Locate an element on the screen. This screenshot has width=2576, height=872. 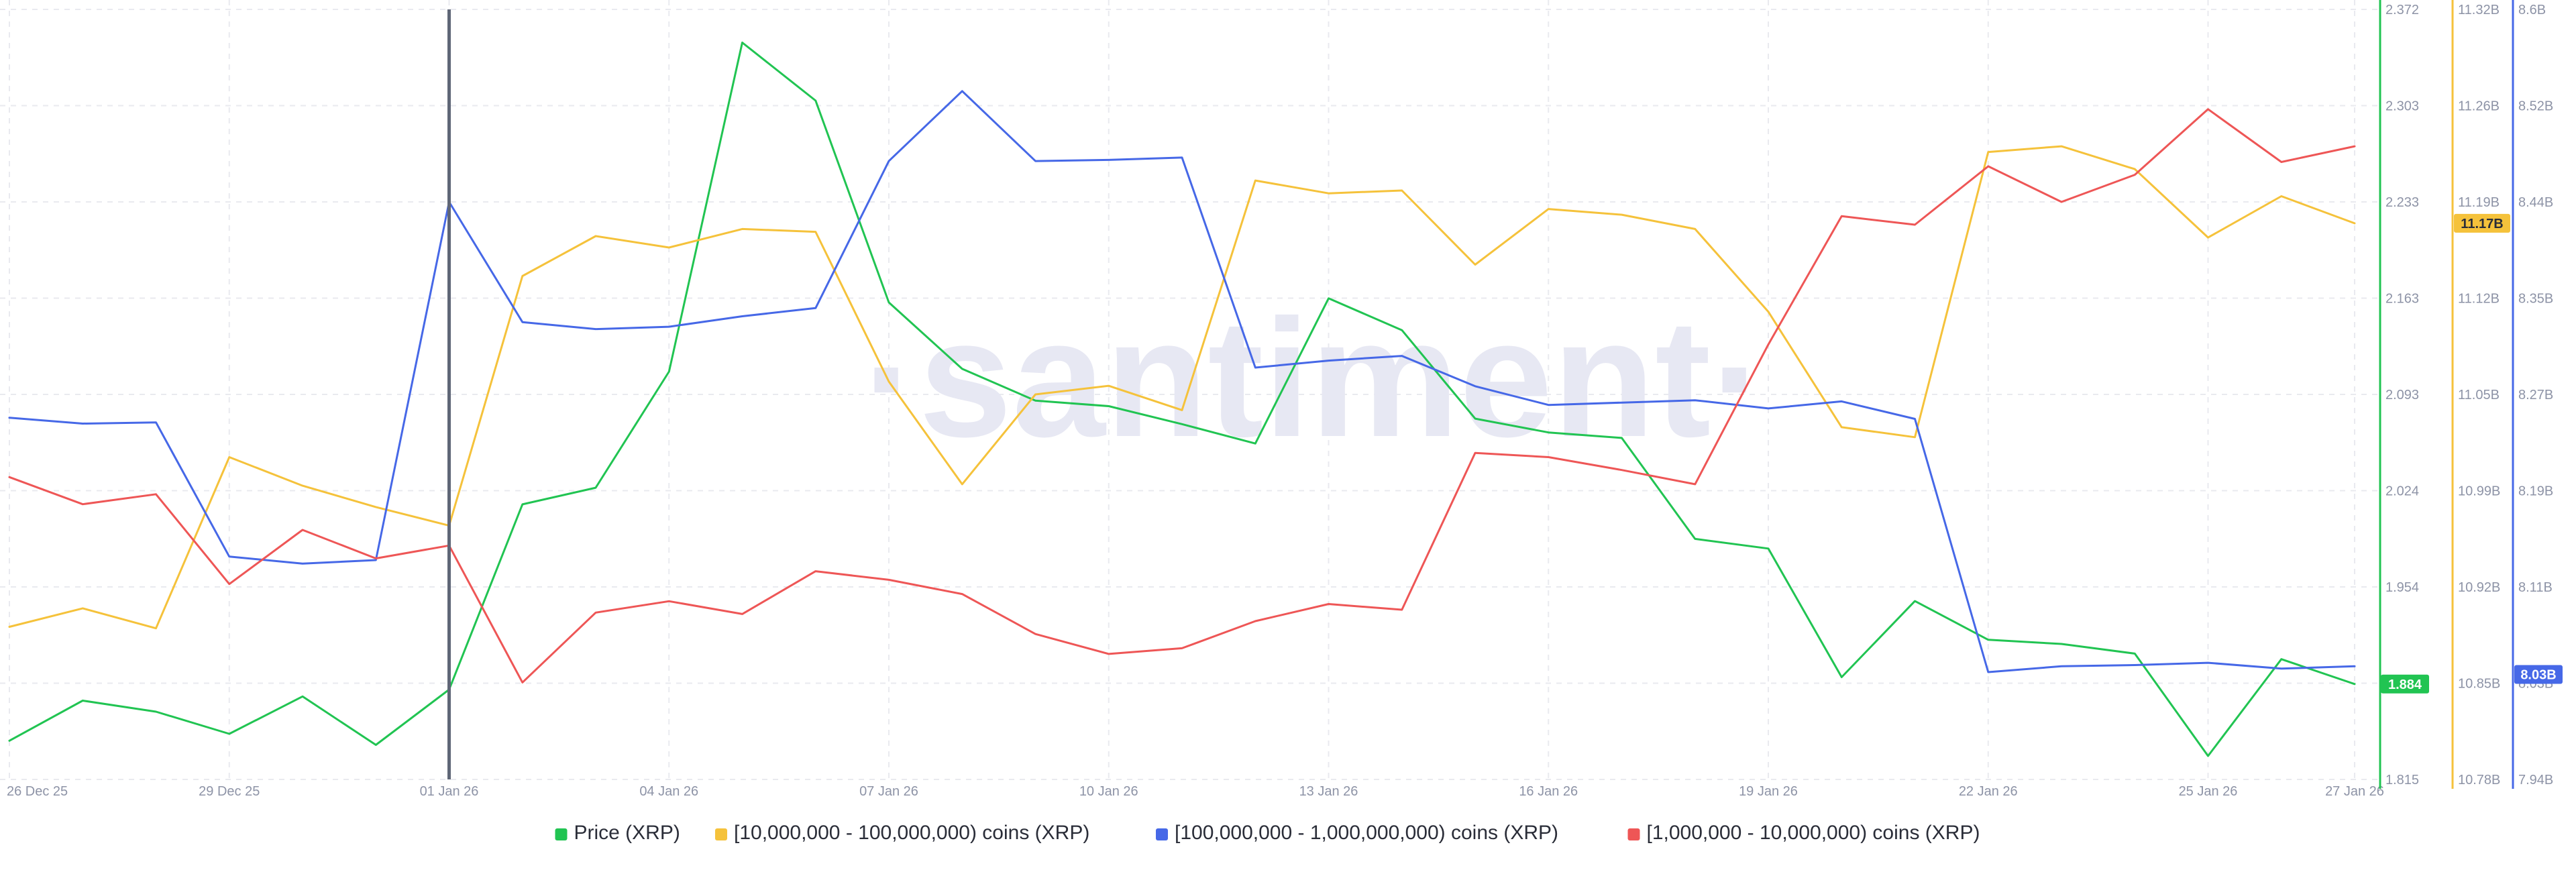
legend-item-0: Price (XRP) is located at coordinates (617, 833).